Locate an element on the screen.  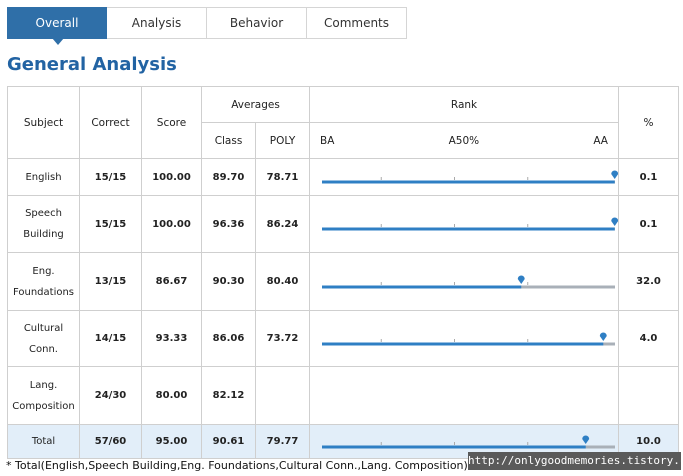
value-cell: 95.00 is located at coordinates (171, 441).